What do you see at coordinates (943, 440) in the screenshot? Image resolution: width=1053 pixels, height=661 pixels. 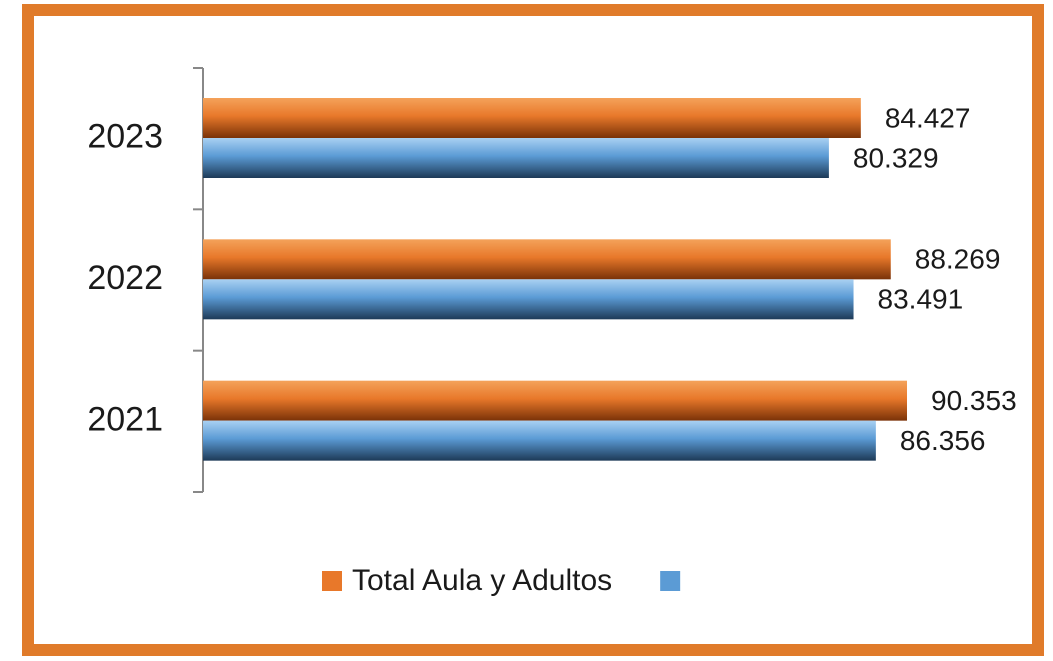 I see `value-label: 86.356` at bounding box center [943, 440].